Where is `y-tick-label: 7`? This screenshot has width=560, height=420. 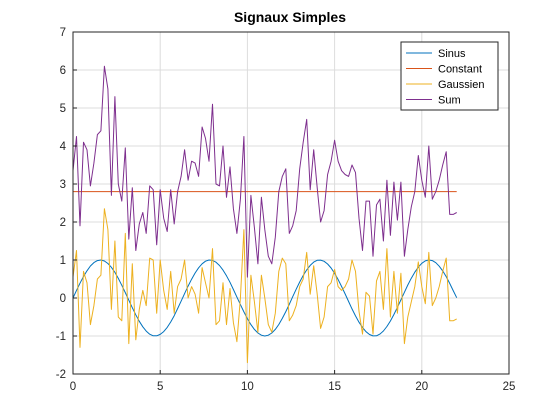 y-tick-label: 7 is located at coordinates (63, 33).